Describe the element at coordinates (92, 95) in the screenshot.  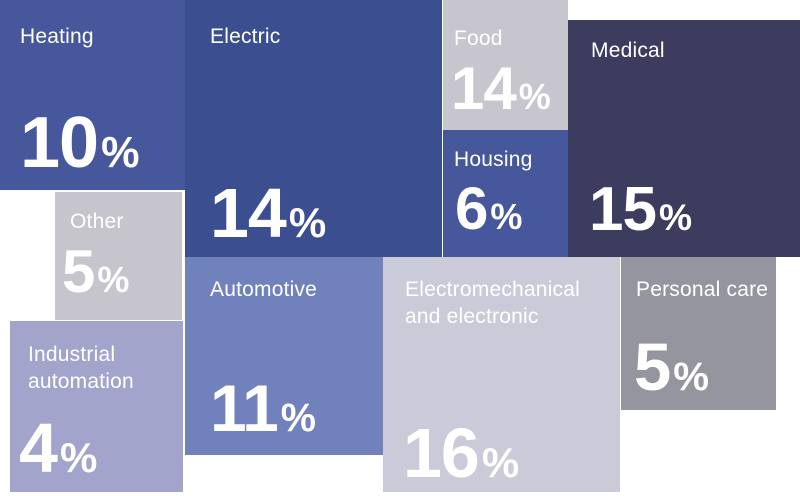
I see `tile-heating: Heating 10%` at that location.